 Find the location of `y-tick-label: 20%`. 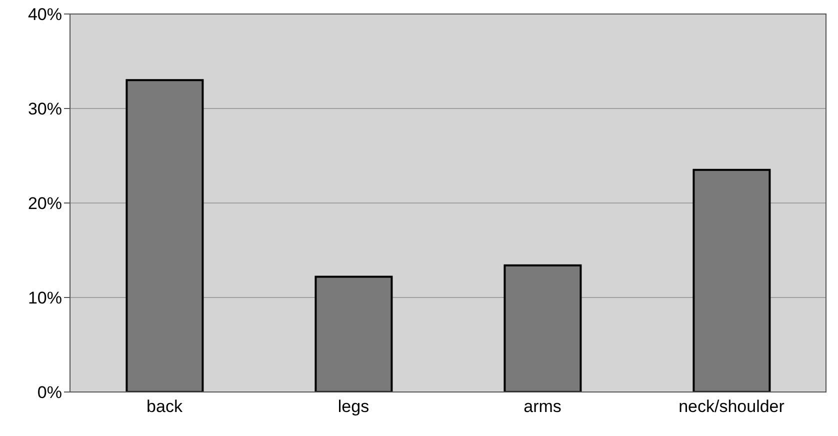

y-tick-label: 20% is located at coordinates (45, 204).